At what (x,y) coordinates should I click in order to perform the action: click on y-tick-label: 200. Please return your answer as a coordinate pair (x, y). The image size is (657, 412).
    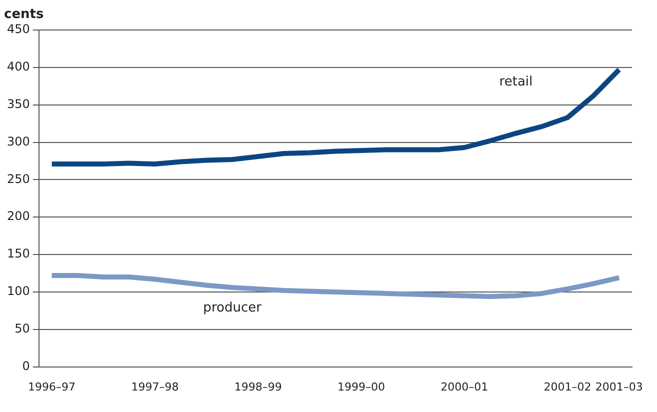
    Looking at the image, I should click on (18, 216).